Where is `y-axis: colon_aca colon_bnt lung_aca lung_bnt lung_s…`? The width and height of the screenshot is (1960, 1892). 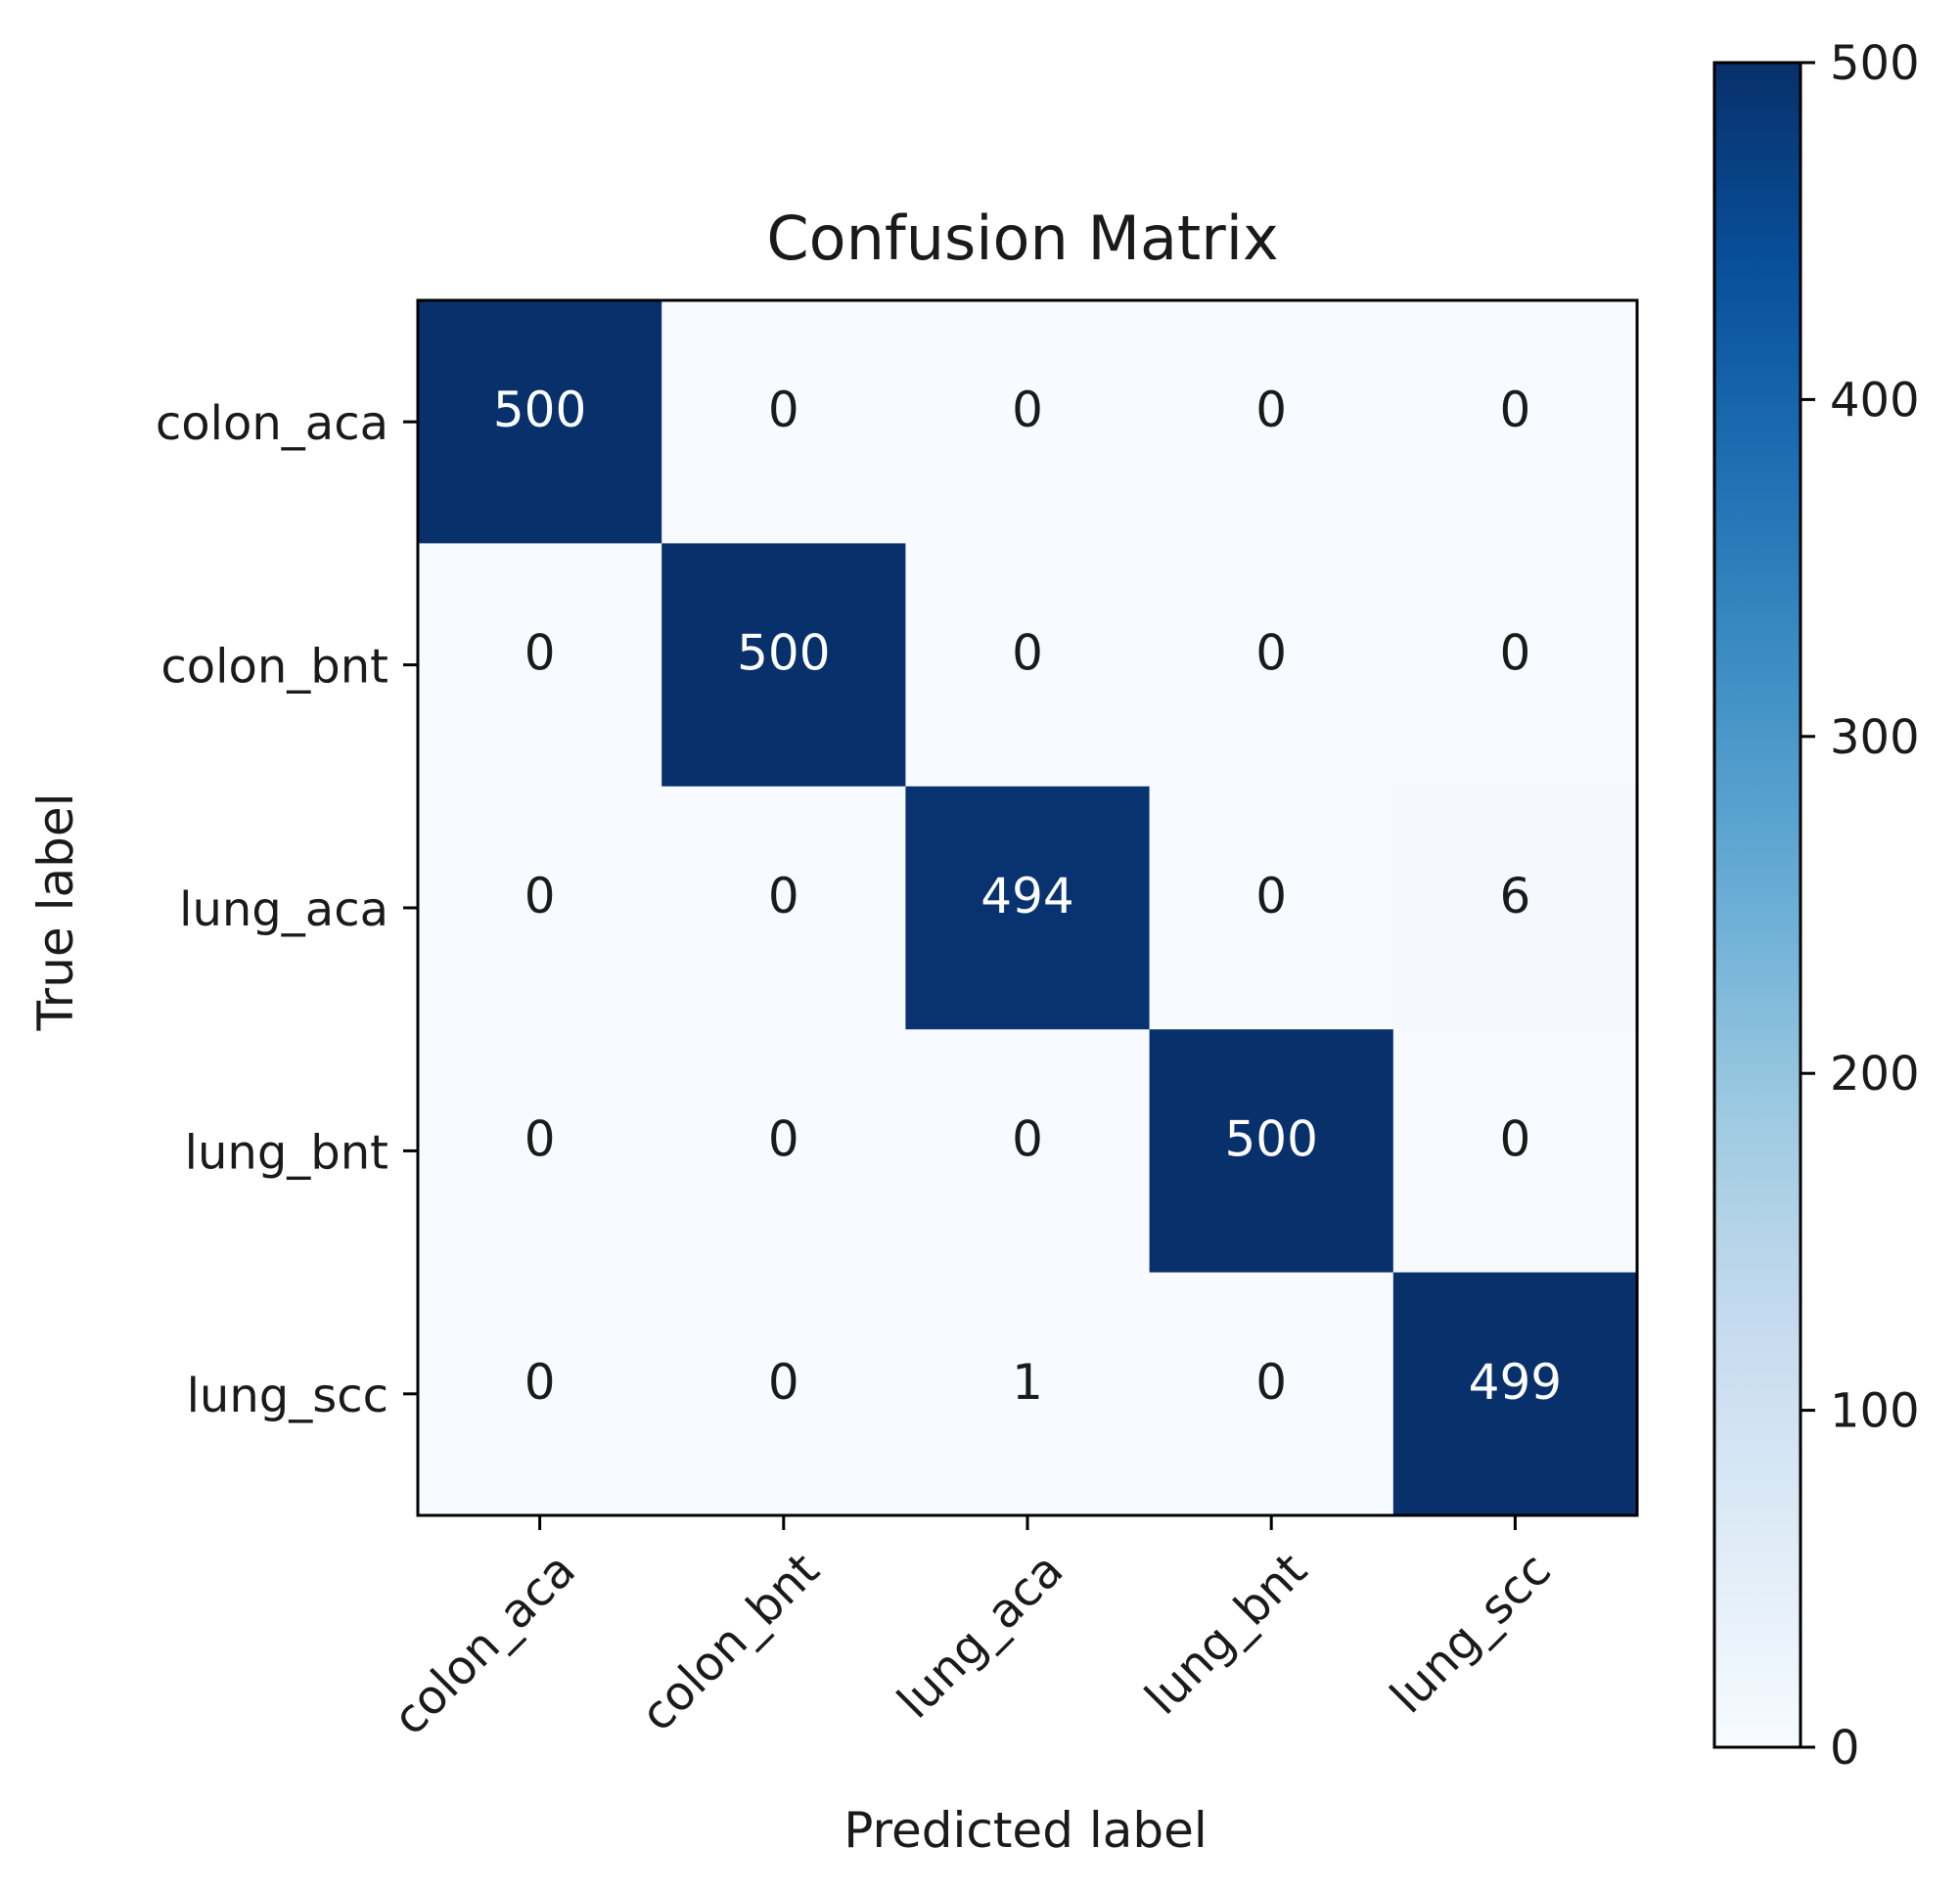
y-axis: colon_aca colon_bnt lung_aca lung_bnt lung_s… is located at coordinates (287, 909).